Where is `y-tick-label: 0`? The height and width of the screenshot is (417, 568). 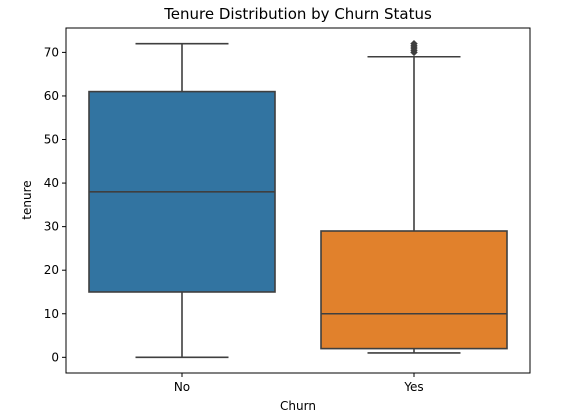
y-tick-label: 0 is located at coordinates (55, 357).